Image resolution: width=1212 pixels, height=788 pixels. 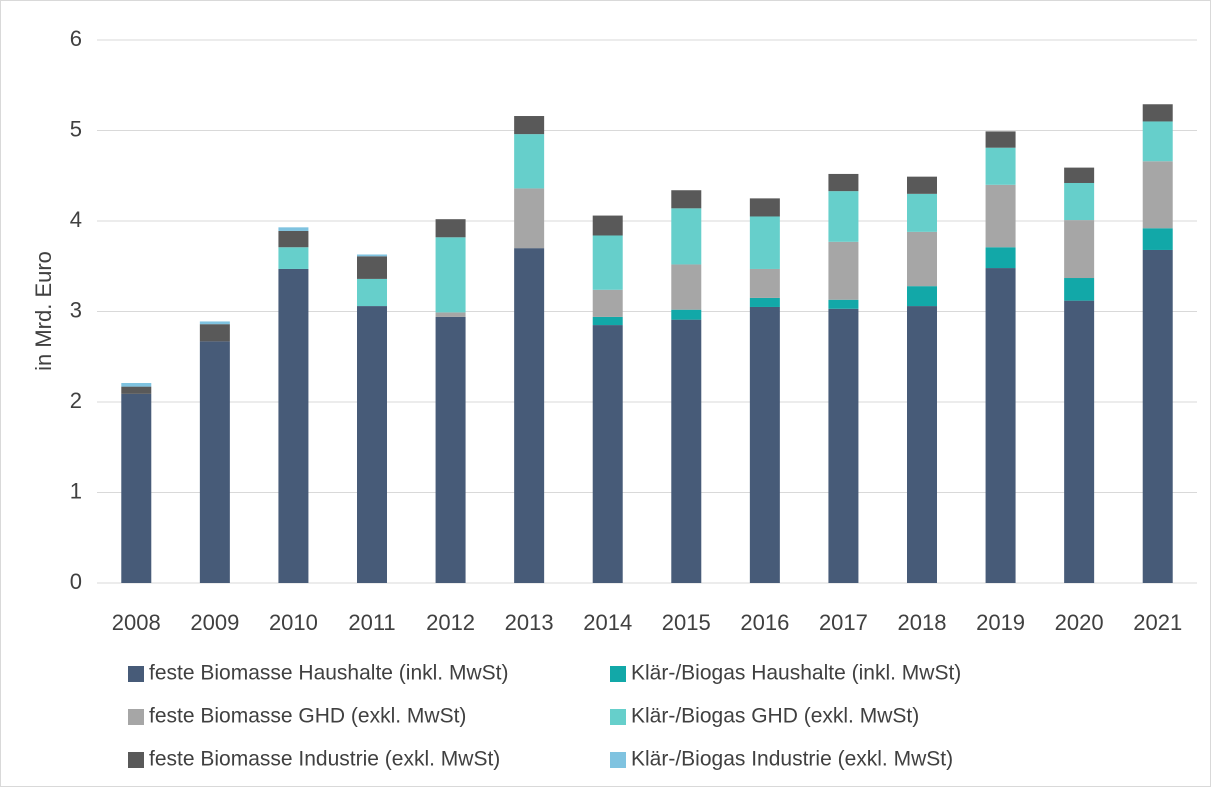 I want to click on y-tick-label: 1, so click(x=76, y=490).